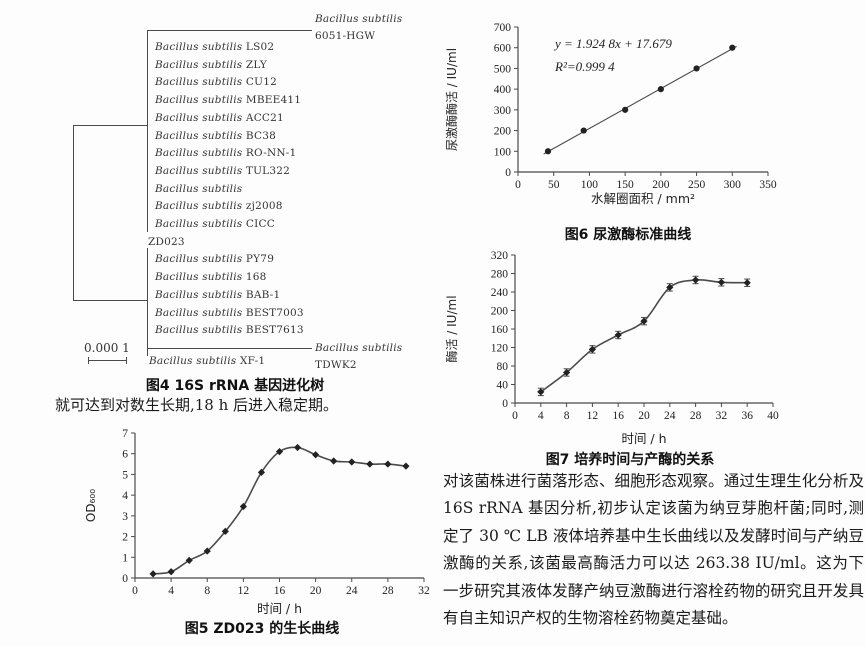  I want to click on tree-leaf: Bacillus subtilis ZLY, so click(211, 65).